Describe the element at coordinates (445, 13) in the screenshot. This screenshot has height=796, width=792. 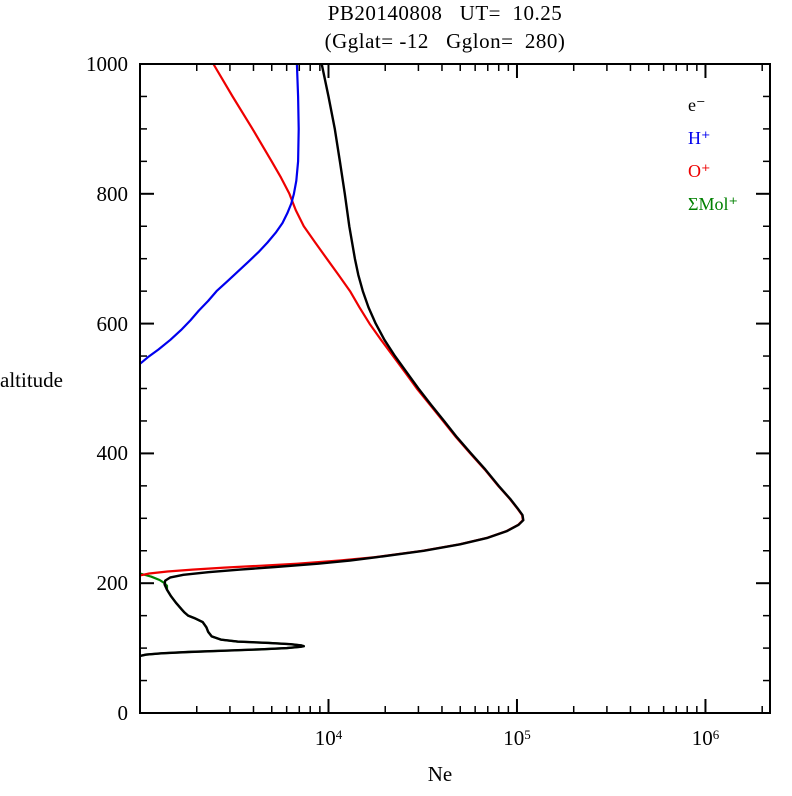
I see `chart-title-line1: PB20140808 UT= 10.25` at that location.